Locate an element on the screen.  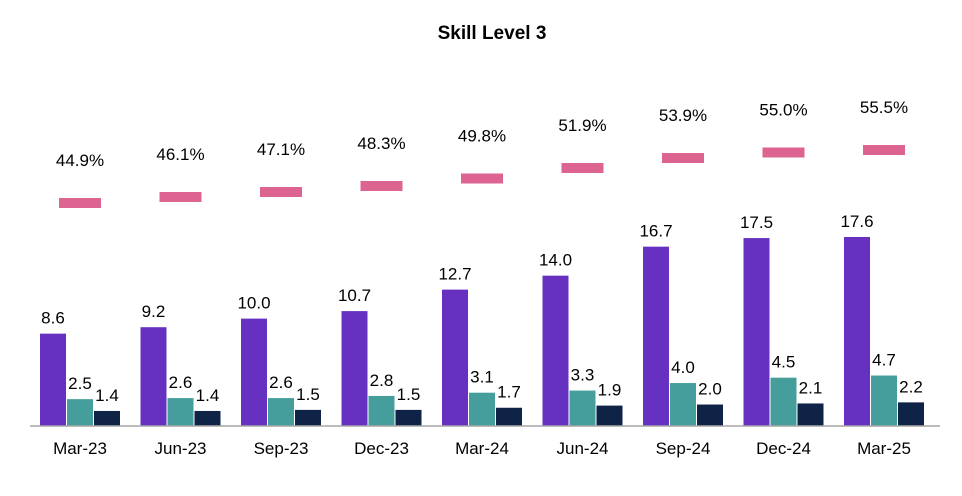
data-label-s3-sep-23: 1.5 is located at coordinates (308, 394).